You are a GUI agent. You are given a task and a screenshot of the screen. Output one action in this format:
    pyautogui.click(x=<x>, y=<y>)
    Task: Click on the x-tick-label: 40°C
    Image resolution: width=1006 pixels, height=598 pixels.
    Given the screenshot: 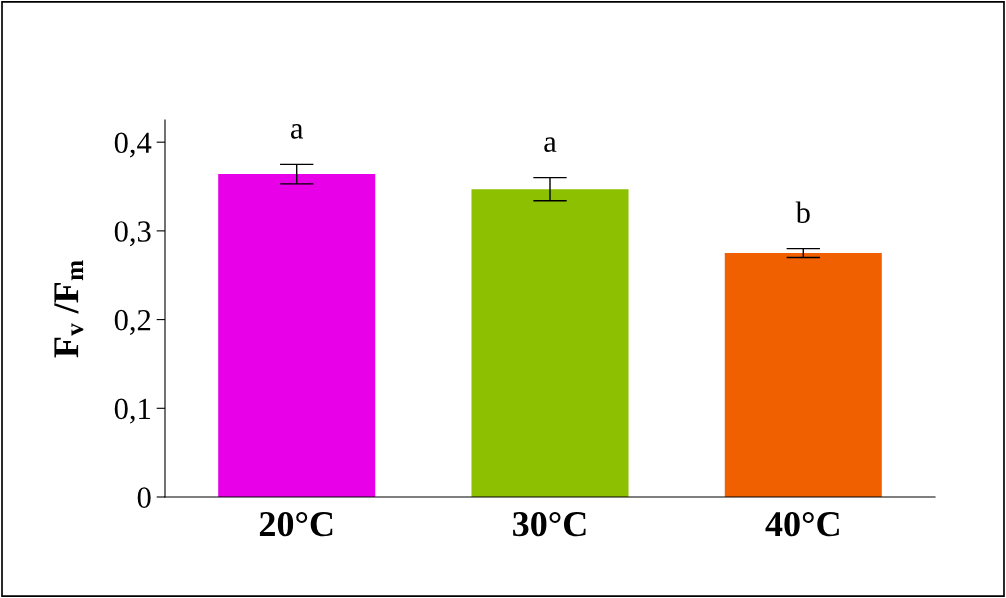 What is the action you would take?
    pyautogui.click(x=802, y=524)
    